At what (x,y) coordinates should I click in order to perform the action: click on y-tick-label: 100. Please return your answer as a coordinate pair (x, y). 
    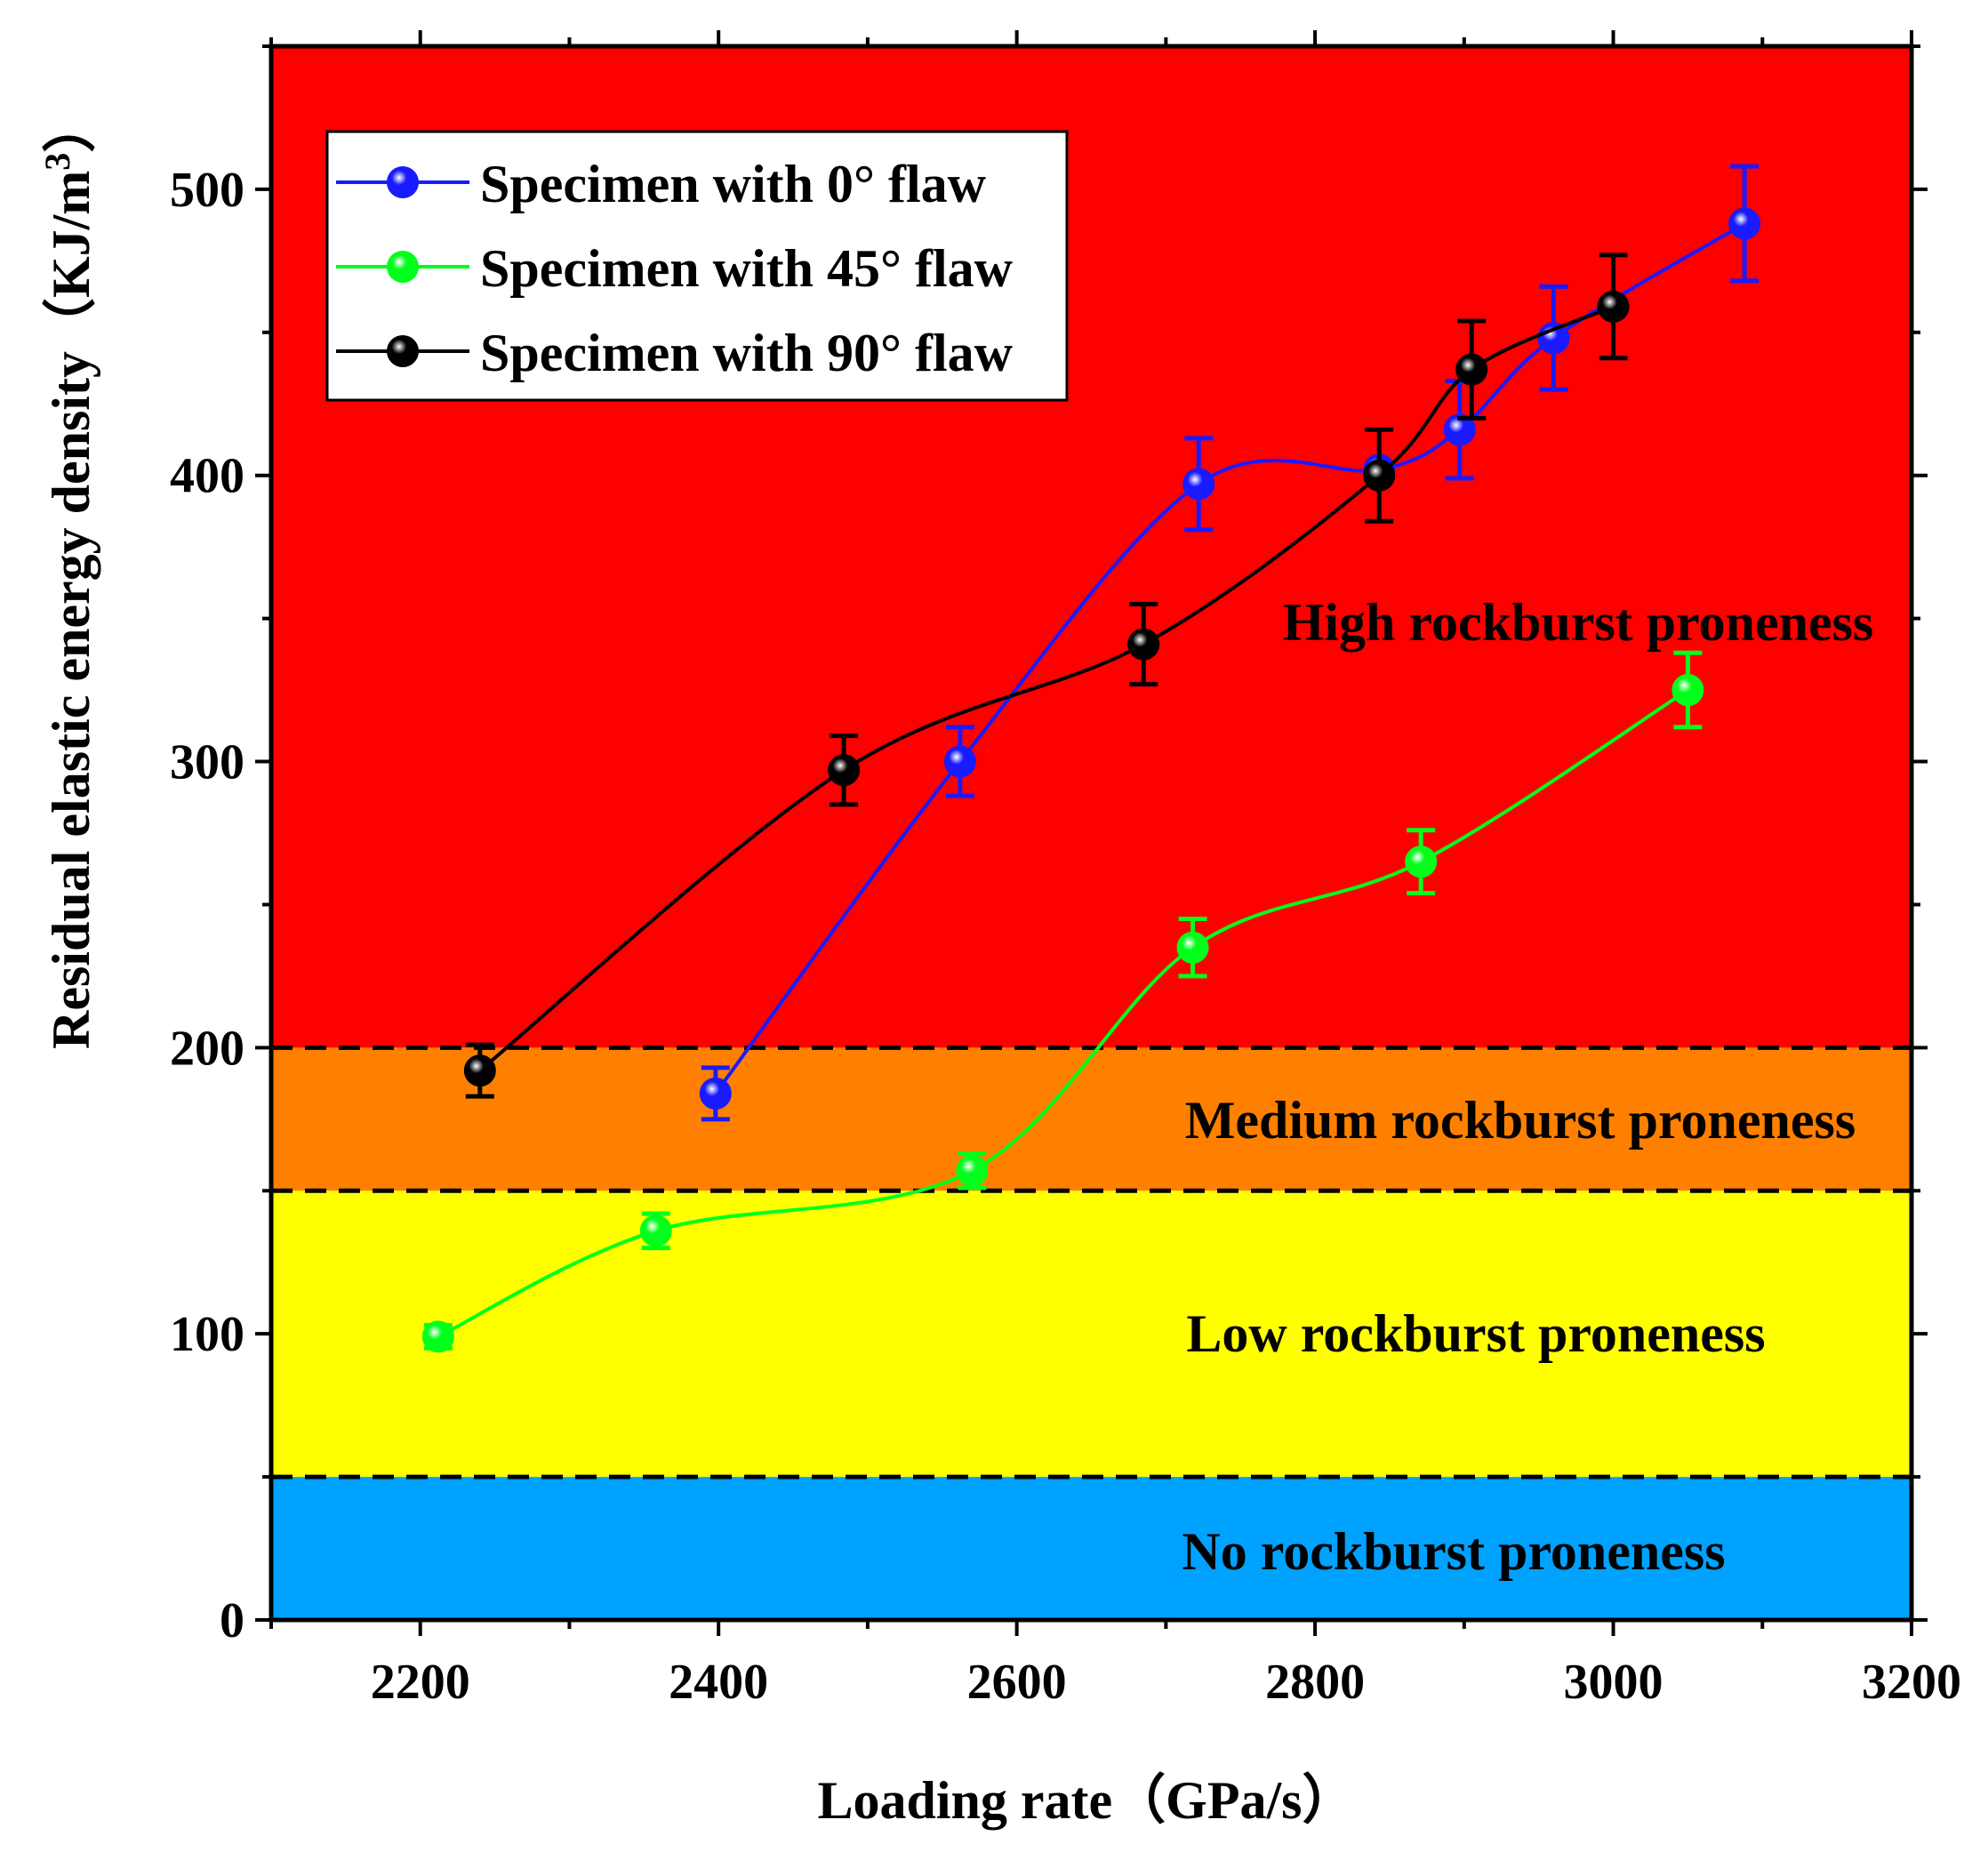
    Looking at the image, I should click on (207, 1334).